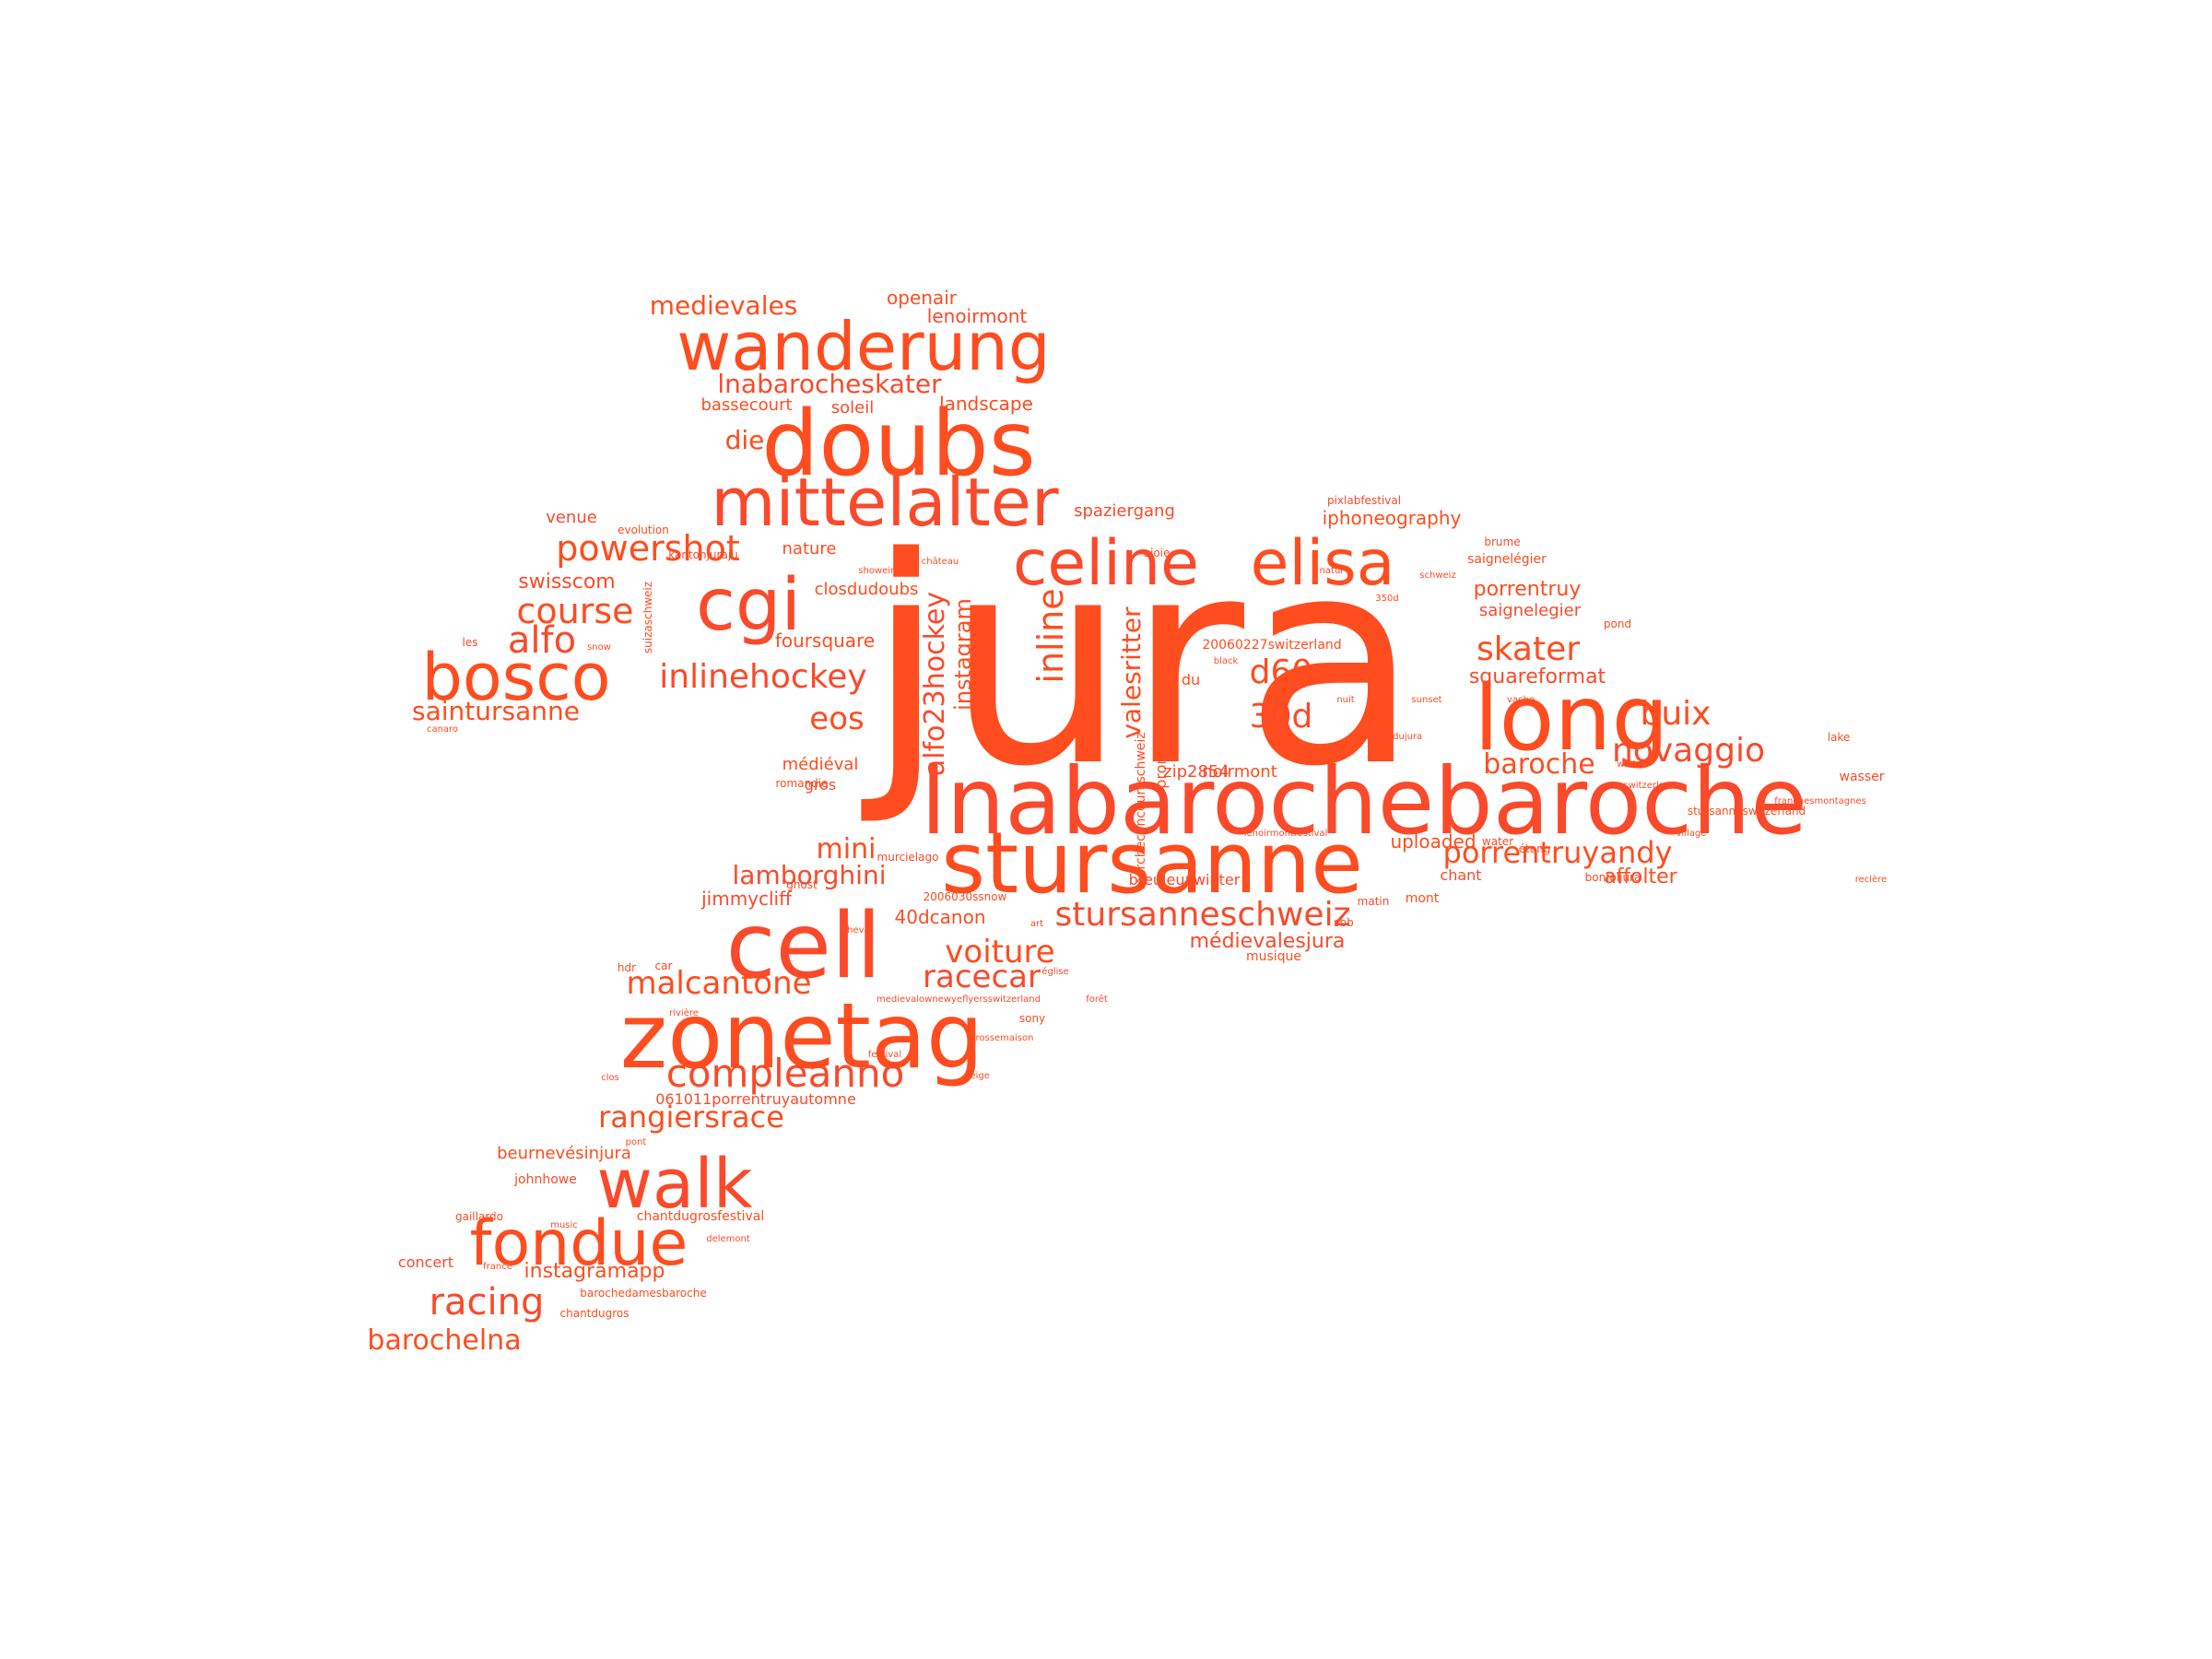  I want to click on word-marcheconcoursschweiz: marcheconcoursschweiz, so click(1141, 811).